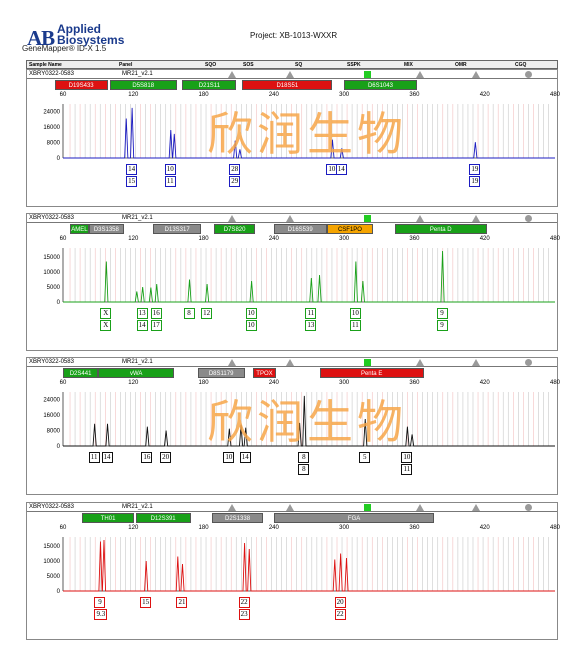 The width and height of the screenshot is (576, 645). Describe the element at coordinates (81, 85) in the screenshot. I see `marker-bin: D19S433` at that location.